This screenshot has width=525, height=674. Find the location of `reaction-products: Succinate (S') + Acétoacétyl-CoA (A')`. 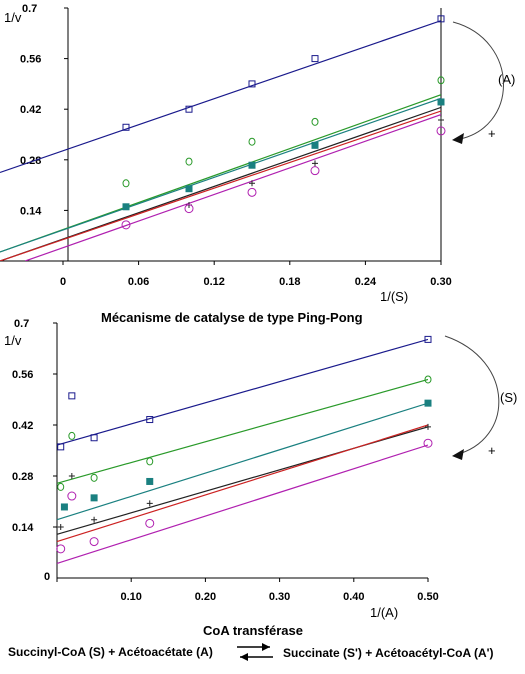

reaction-products: Succinate (S') + Acétoacétyl-CoA (A') is located at coordinates (388, 653).